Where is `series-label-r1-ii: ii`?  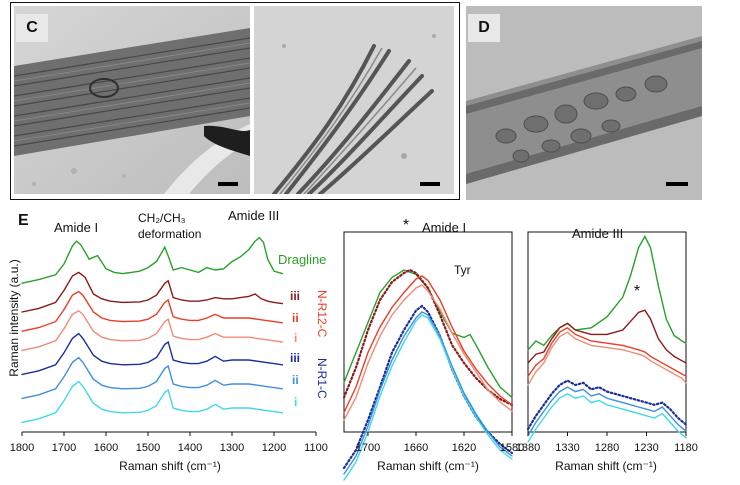 series-label-r1-ii: ii is located at coordinates (295, 380).